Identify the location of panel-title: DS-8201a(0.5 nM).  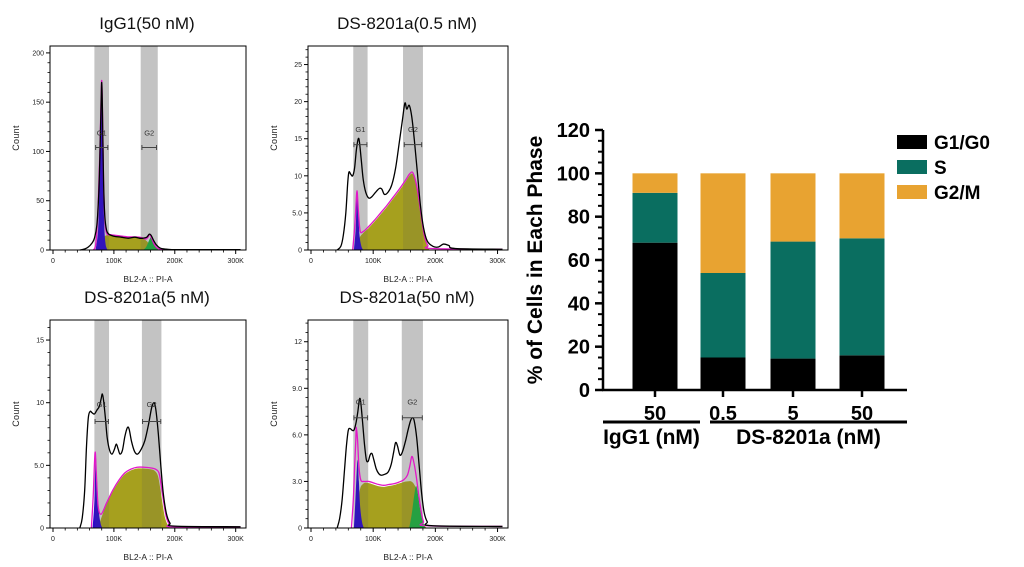
(407, 23).